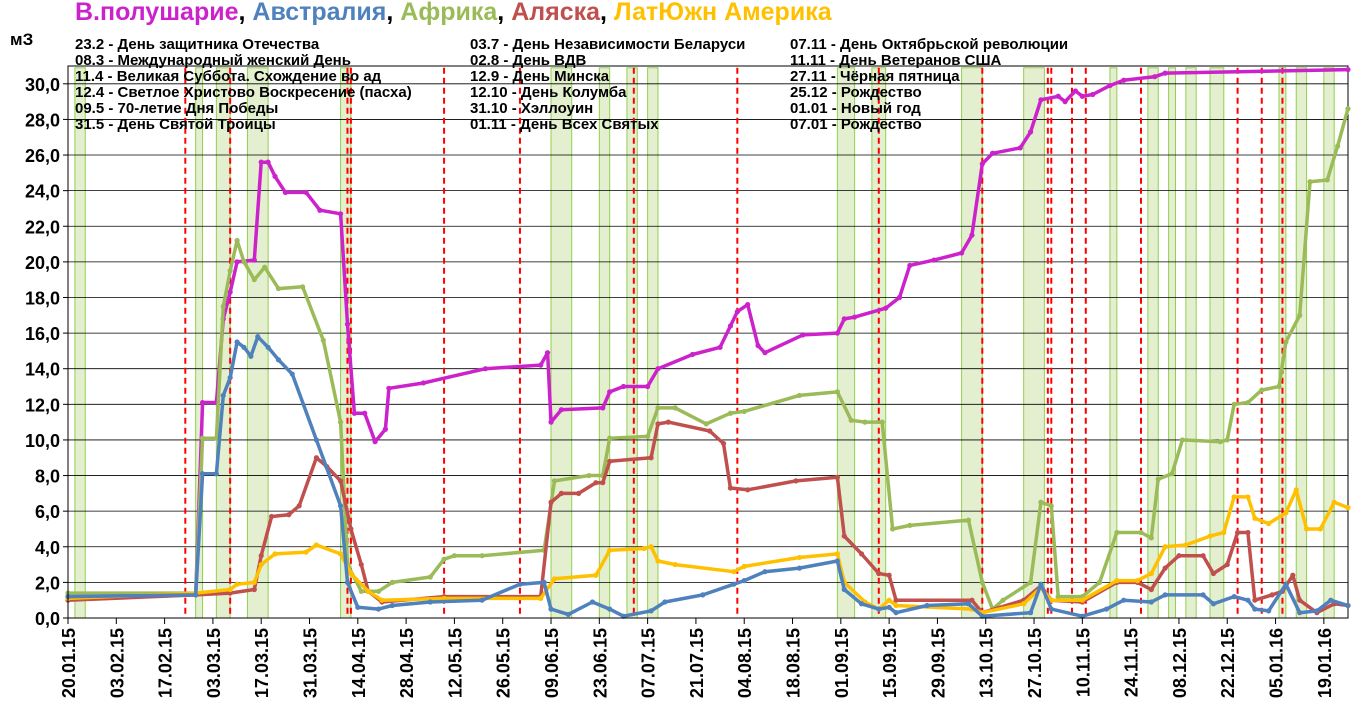  I want to click on x-tick-label: 17.02.15, so click(166, 663).